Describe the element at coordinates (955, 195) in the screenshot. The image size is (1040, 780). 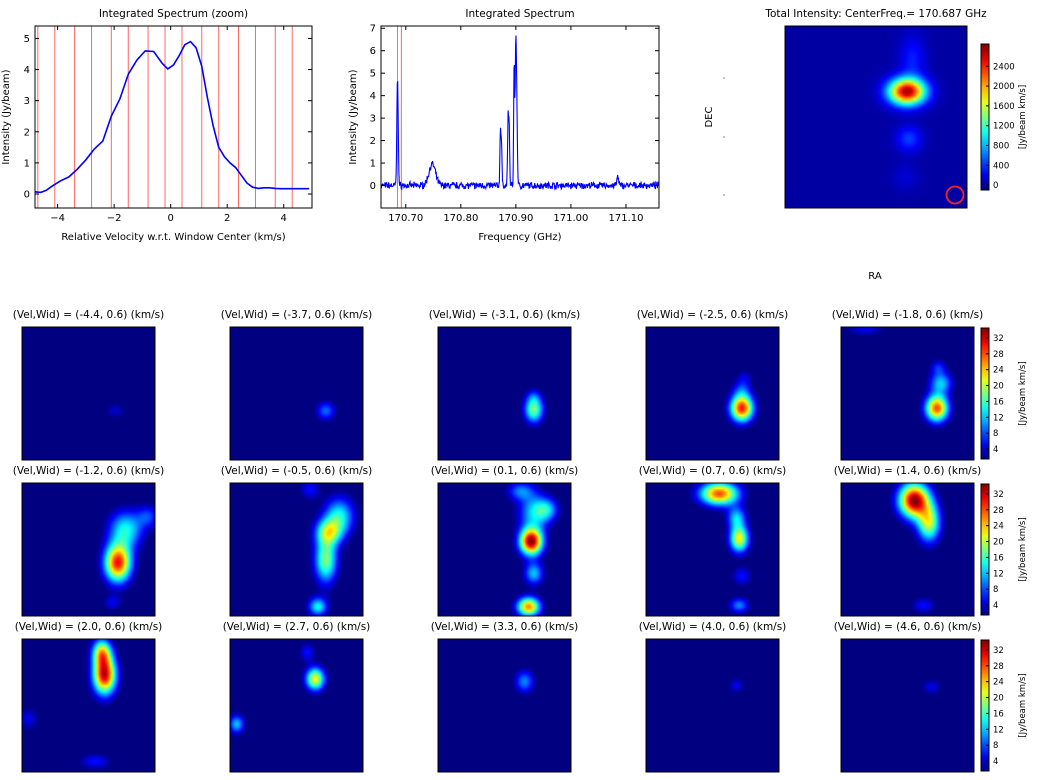
I see `beam-ellipse` at that location.